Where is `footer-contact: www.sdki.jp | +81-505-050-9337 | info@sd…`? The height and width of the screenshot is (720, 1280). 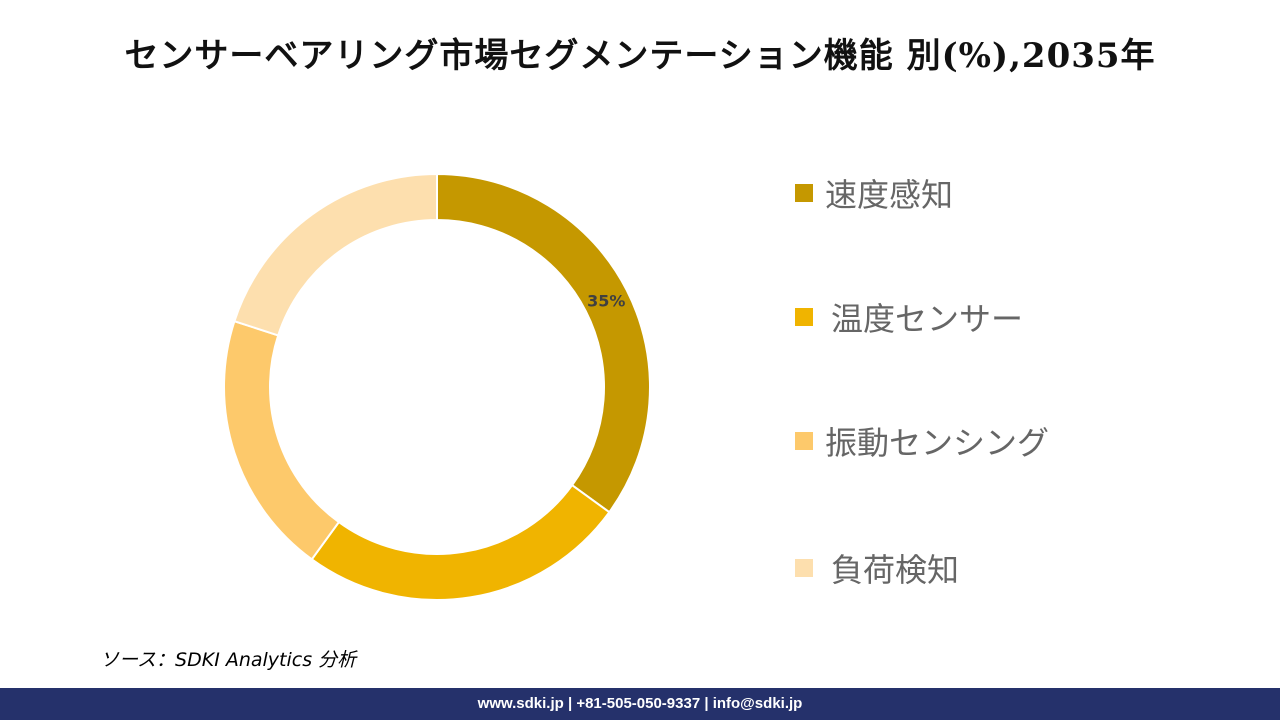 footer-contact: www.sdki.jp | +81-505-050-9337 | info@sd… is located at coordinates (640, 704).